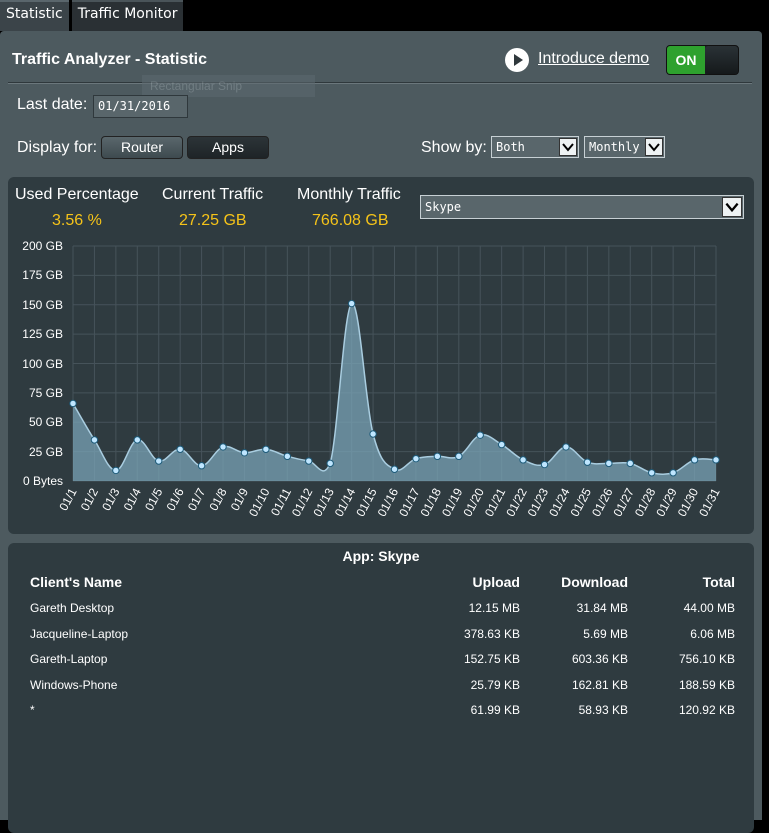  I want to click on app-select-value: Skype, so click(443, 207).